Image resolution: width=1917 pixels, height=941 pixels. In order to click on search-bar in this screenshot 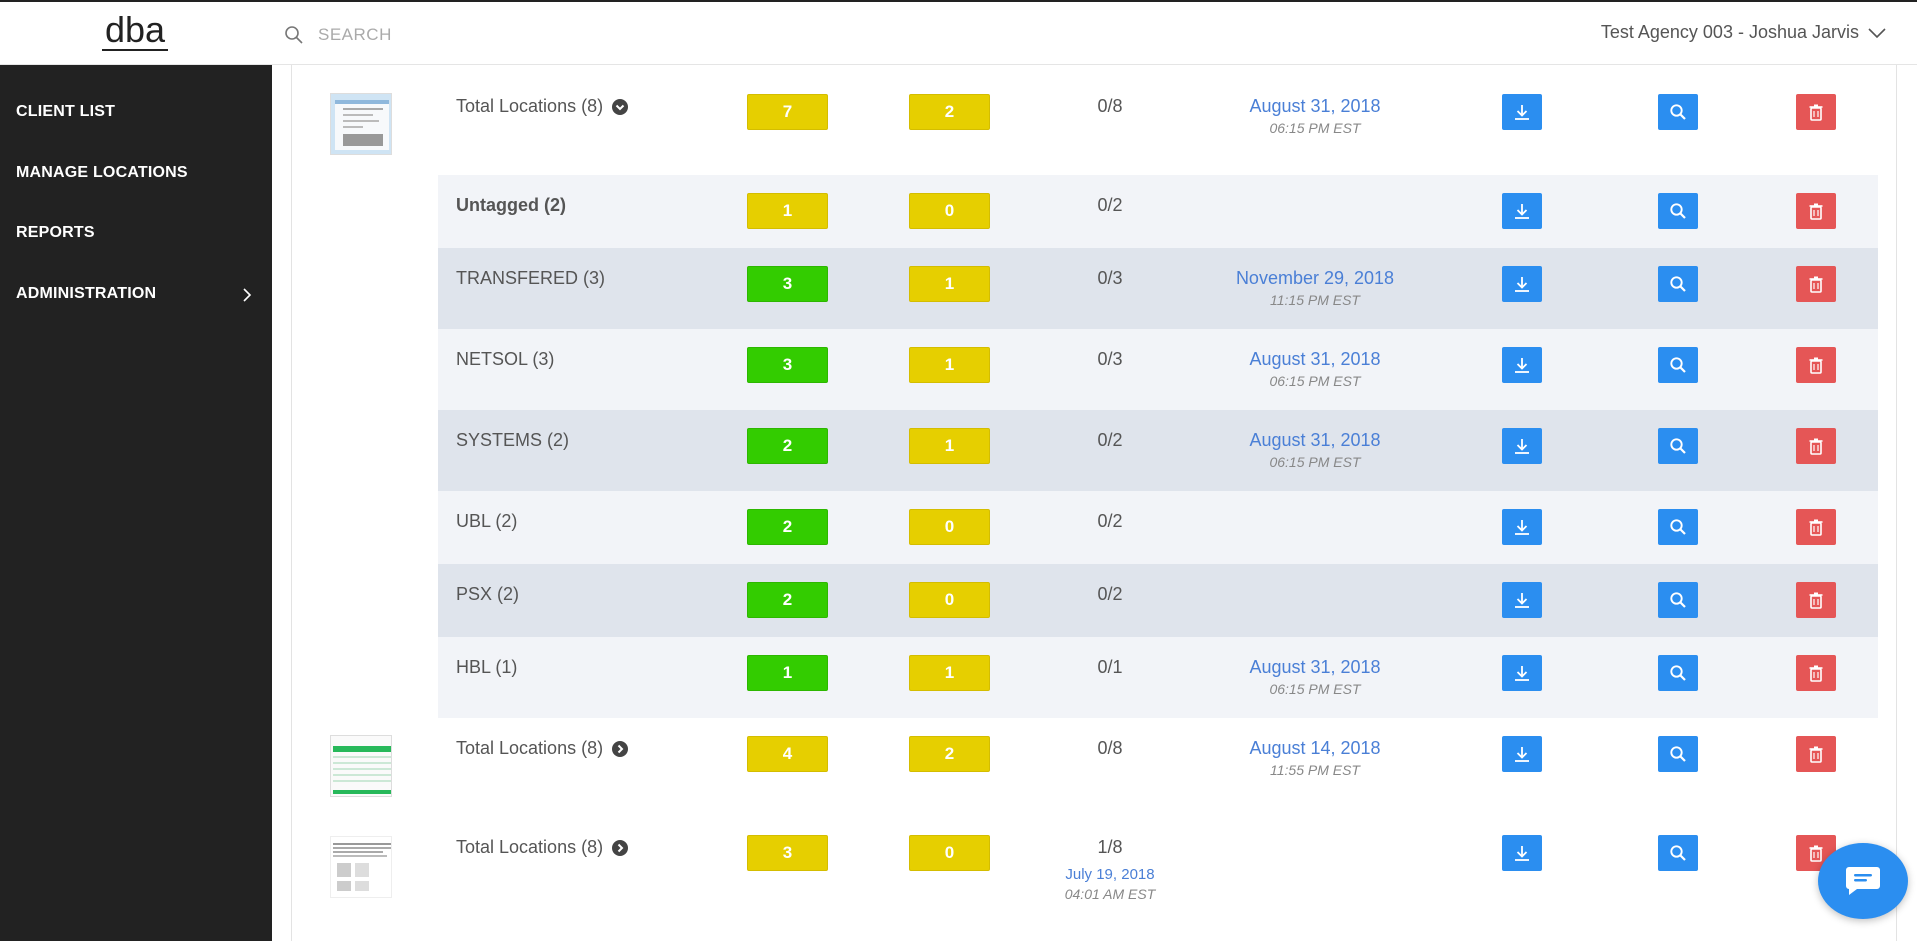, I will do `click(434, 35)`.